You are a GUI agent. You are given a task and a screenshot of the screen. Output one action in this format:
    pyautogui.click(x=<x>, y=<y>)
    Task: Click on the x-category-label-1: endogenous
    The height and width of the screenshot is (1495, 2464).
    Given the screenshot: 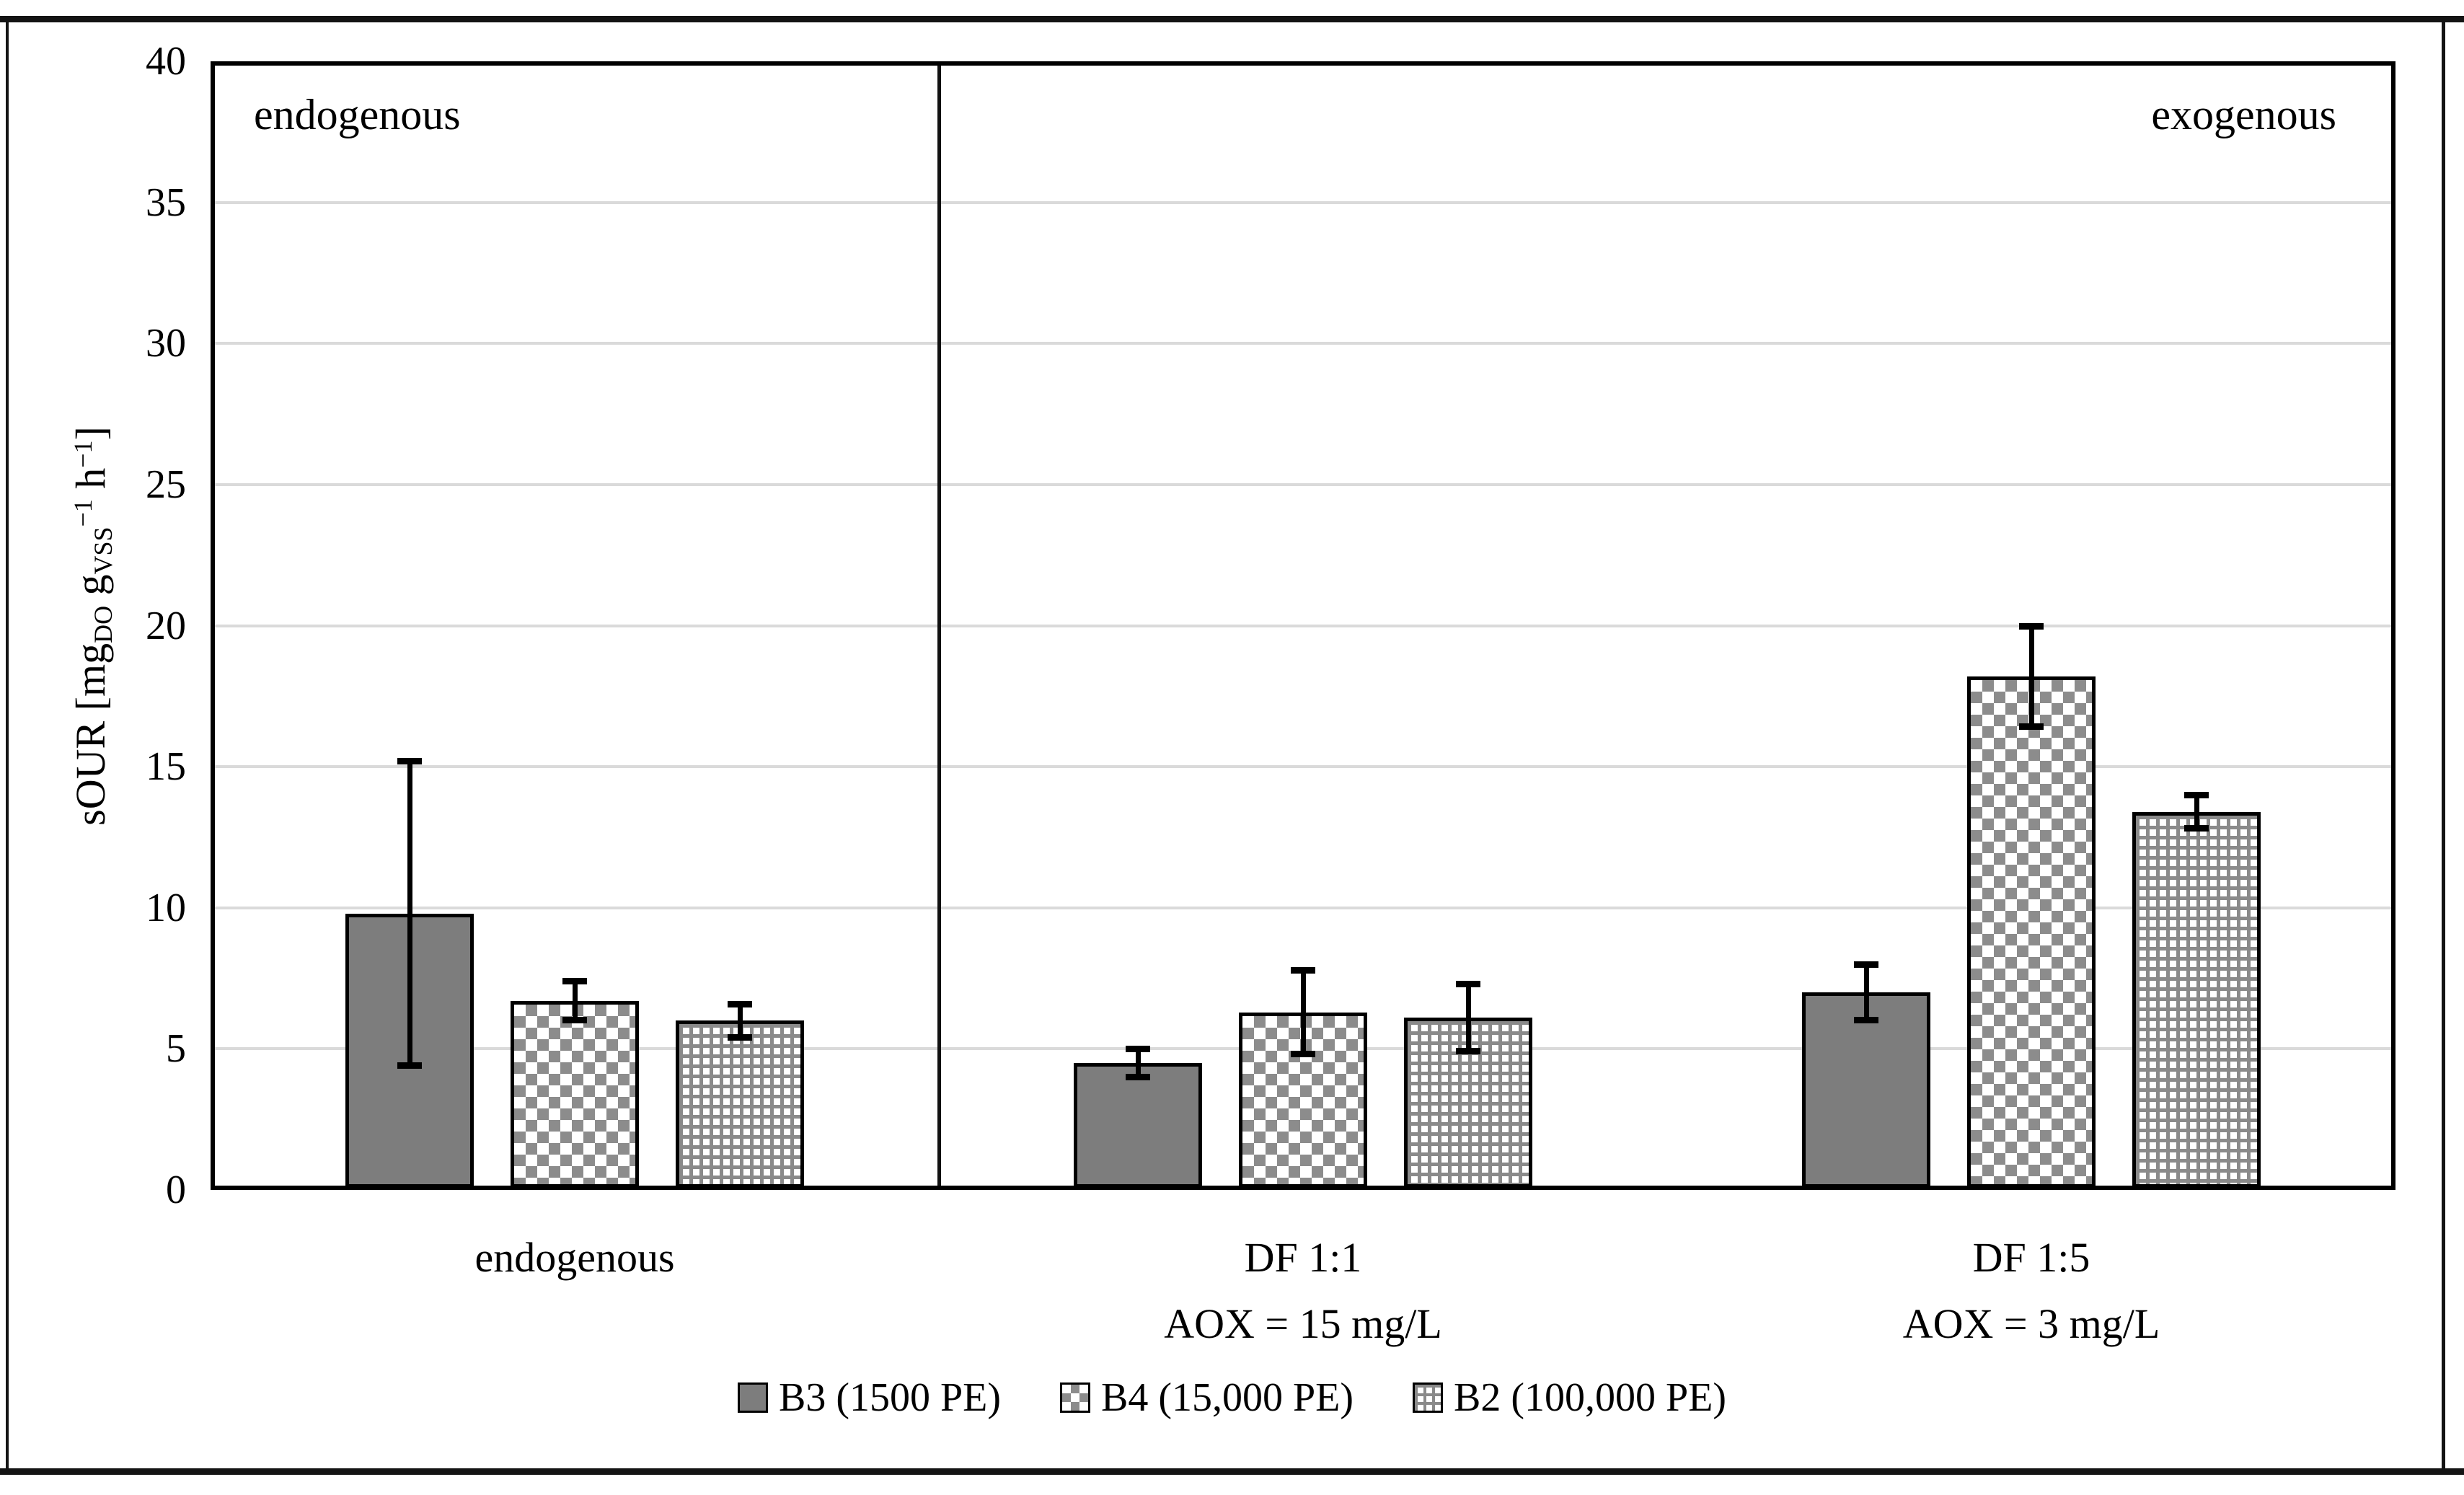 What is the action you would take?
    pyautogui.click(x=576, y=1258)
    